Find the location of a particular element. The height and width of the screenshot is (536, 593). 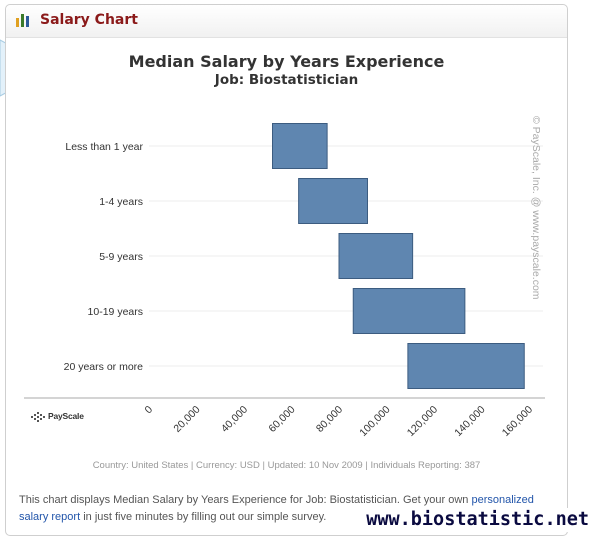

category-label: 10-19 years is located at coordinates (115, 312).